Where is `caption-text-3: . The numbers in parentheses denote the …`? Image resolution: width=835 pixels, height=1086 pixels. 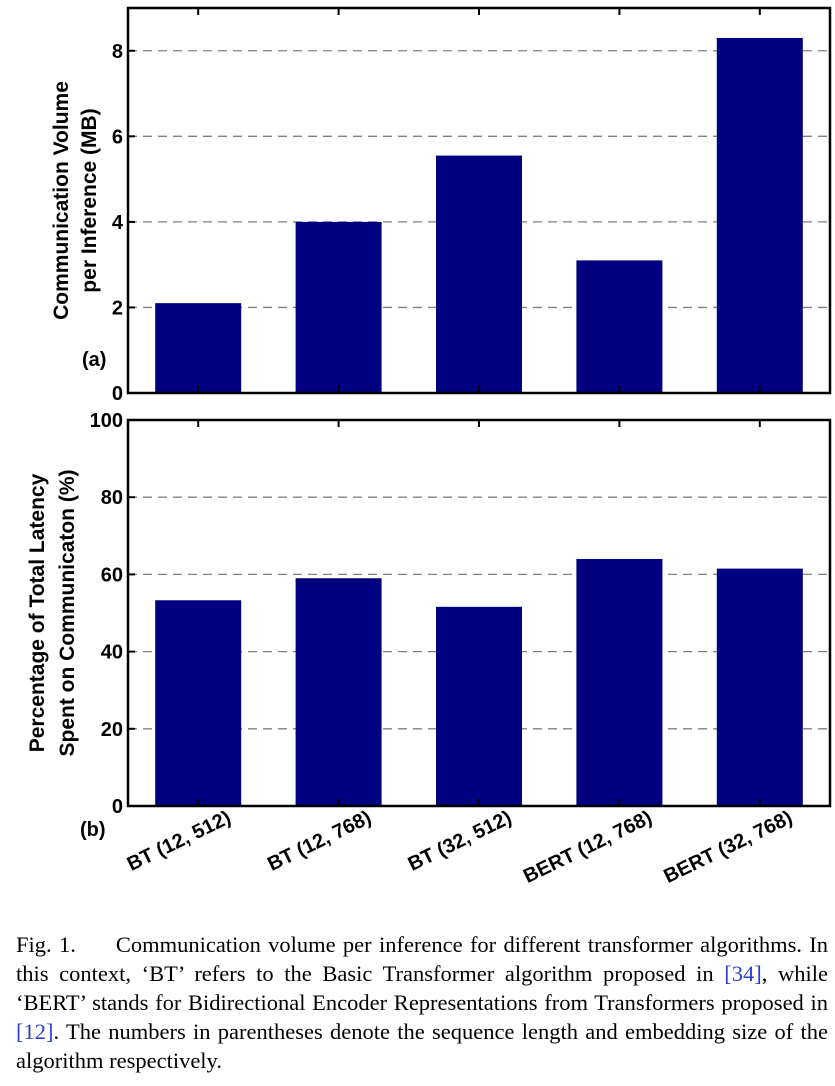 caption-text-3: . The numbers in parentheses denote the … is located at coordinates (422, 1046).